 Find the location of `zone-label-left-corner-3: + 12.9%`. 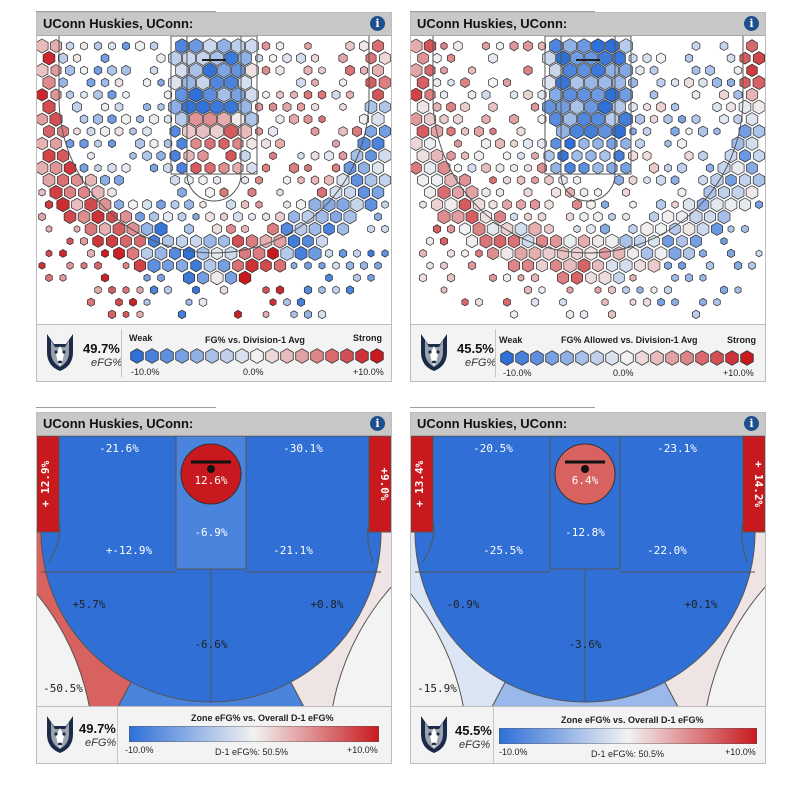

zone-label-left-corner-3: + 12.9% is located at coordinates (45, 483).